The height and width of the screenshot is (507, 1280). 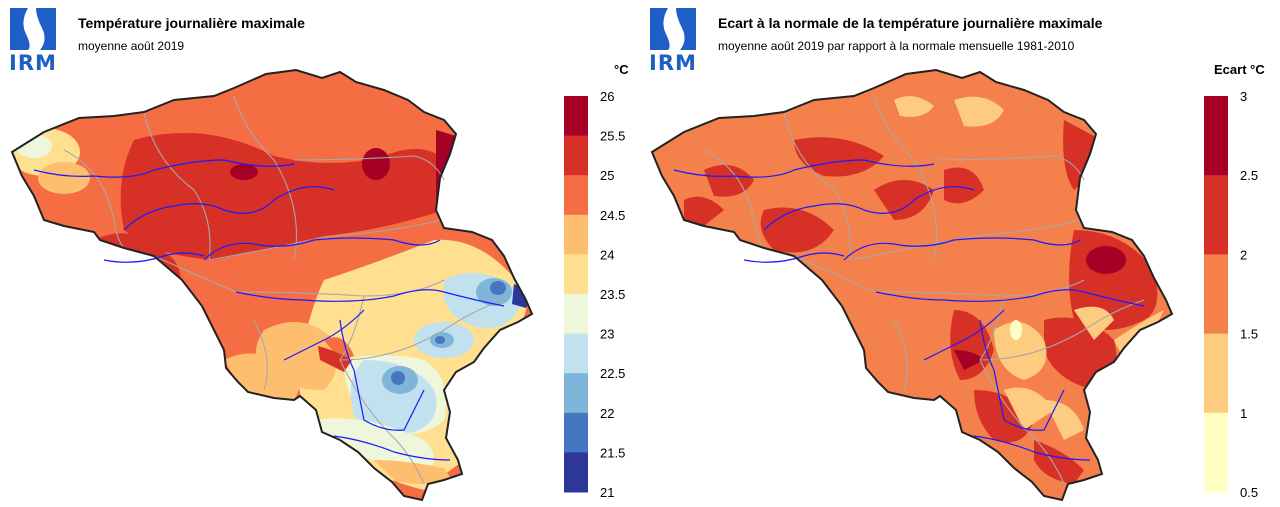 What do you see at coordinates (612, 294) in the screenshot?
I see `legend-tick-label: 23.5` at bounding box center [612, 294].